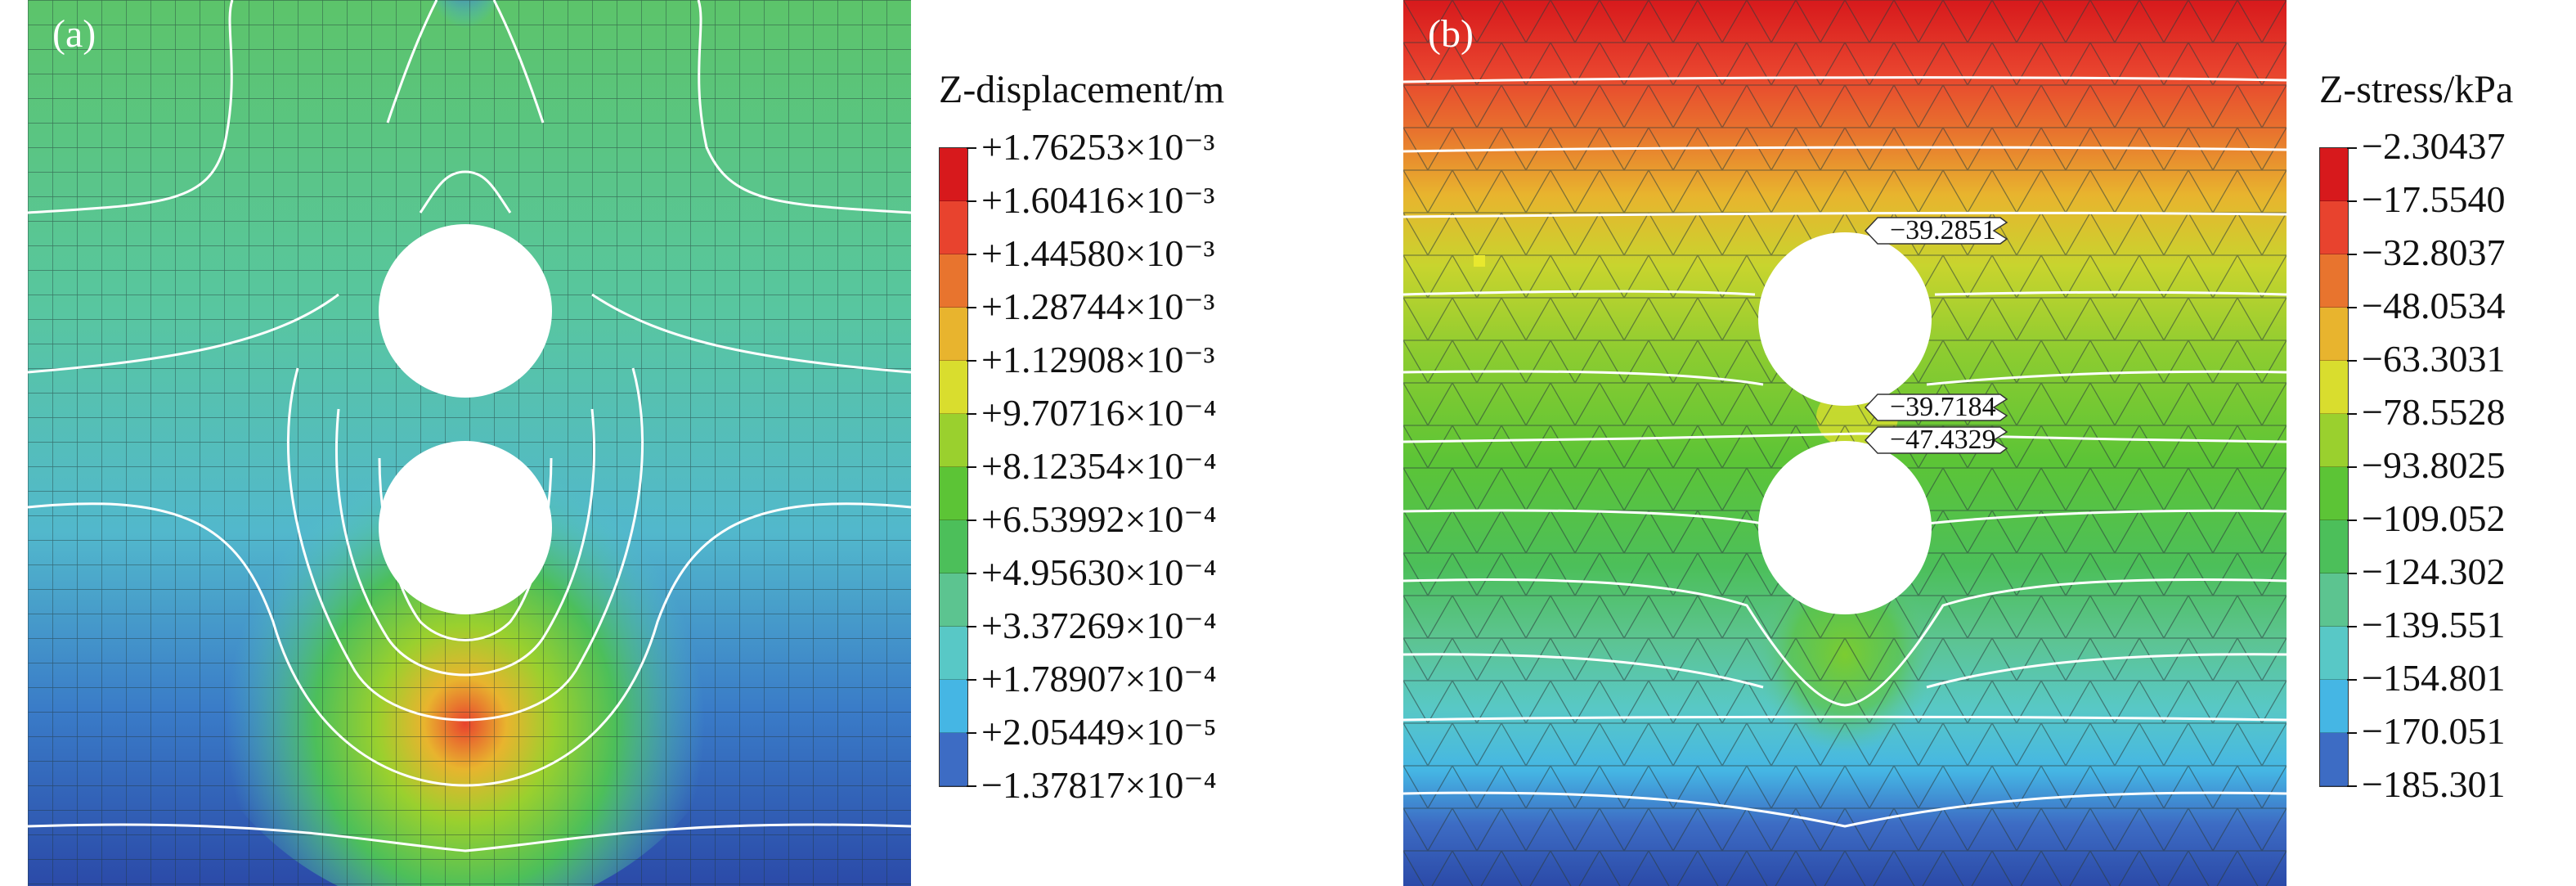  I want to click on legend-tick: +1.12908×10⁻³, so click(1090, 359).